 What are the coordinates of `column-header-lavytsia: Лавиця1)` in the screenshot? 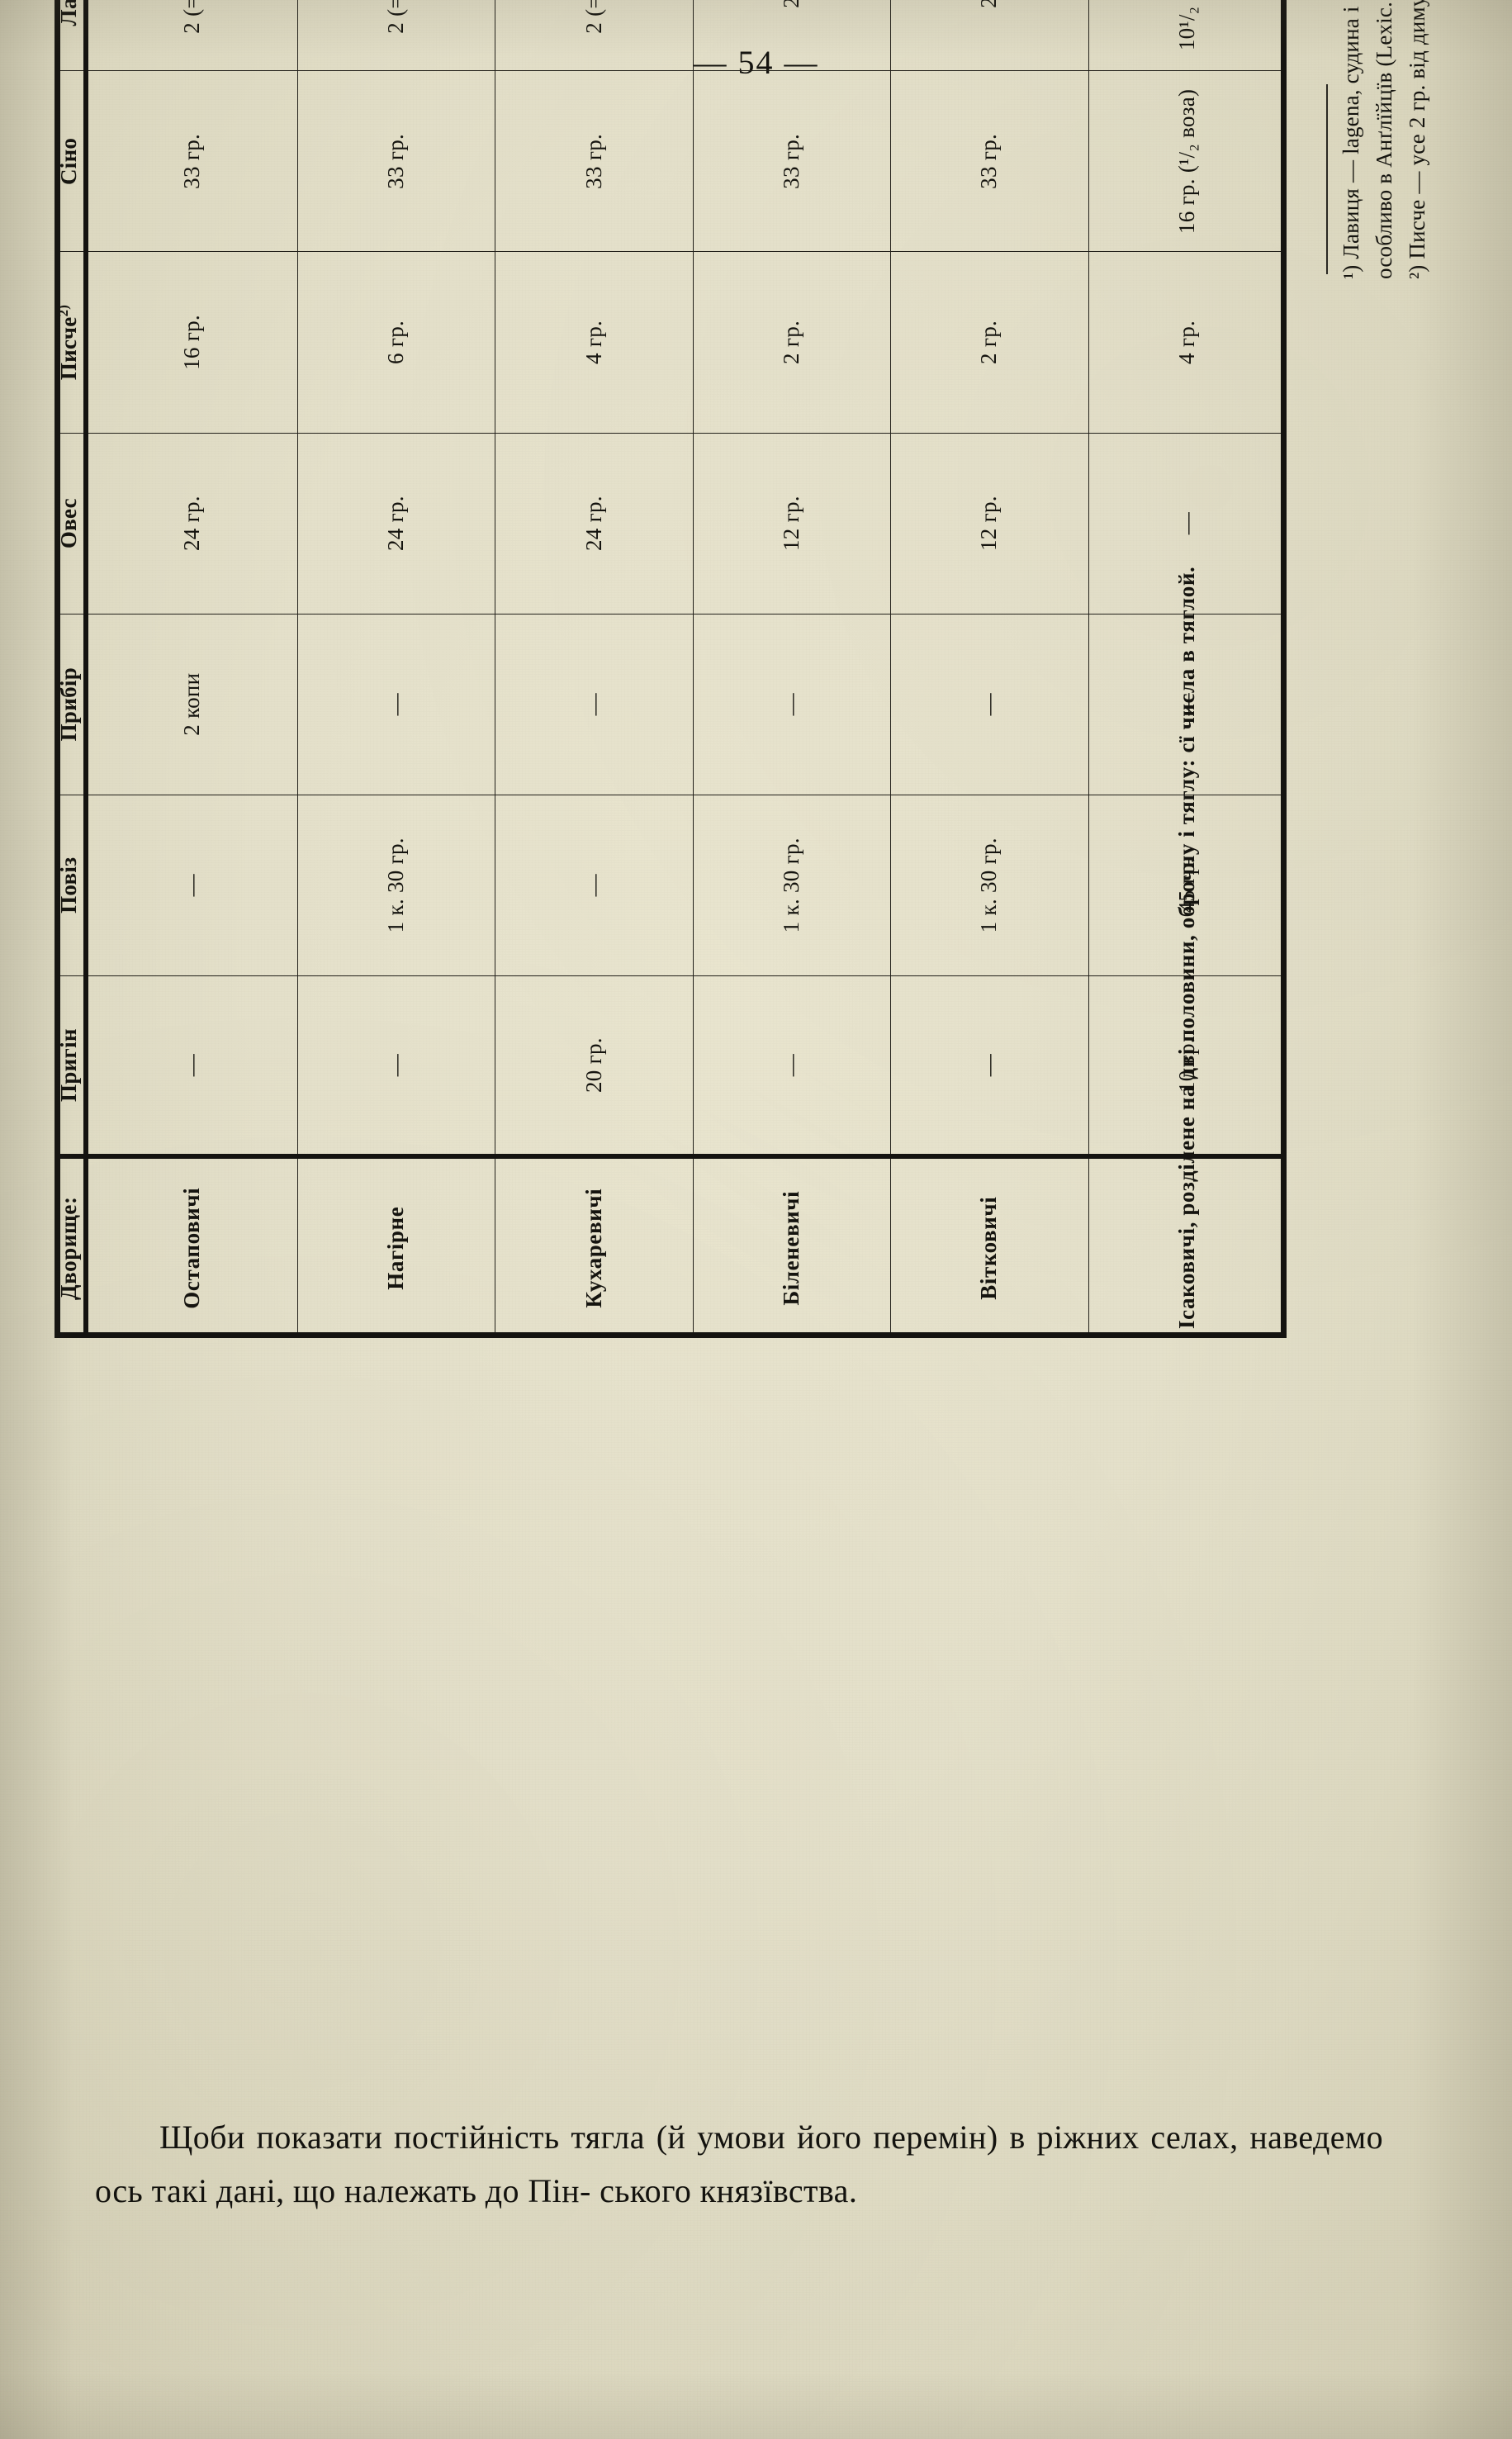 It's located at (70, 36).